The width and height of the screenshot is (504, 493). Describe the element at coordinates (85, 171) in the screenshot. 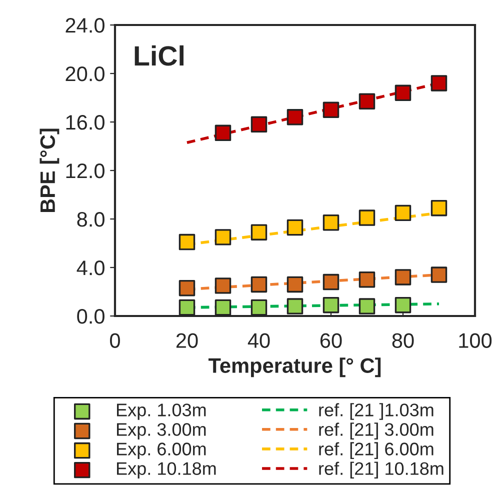

I see `y-tick-label: 12.0` at that location.